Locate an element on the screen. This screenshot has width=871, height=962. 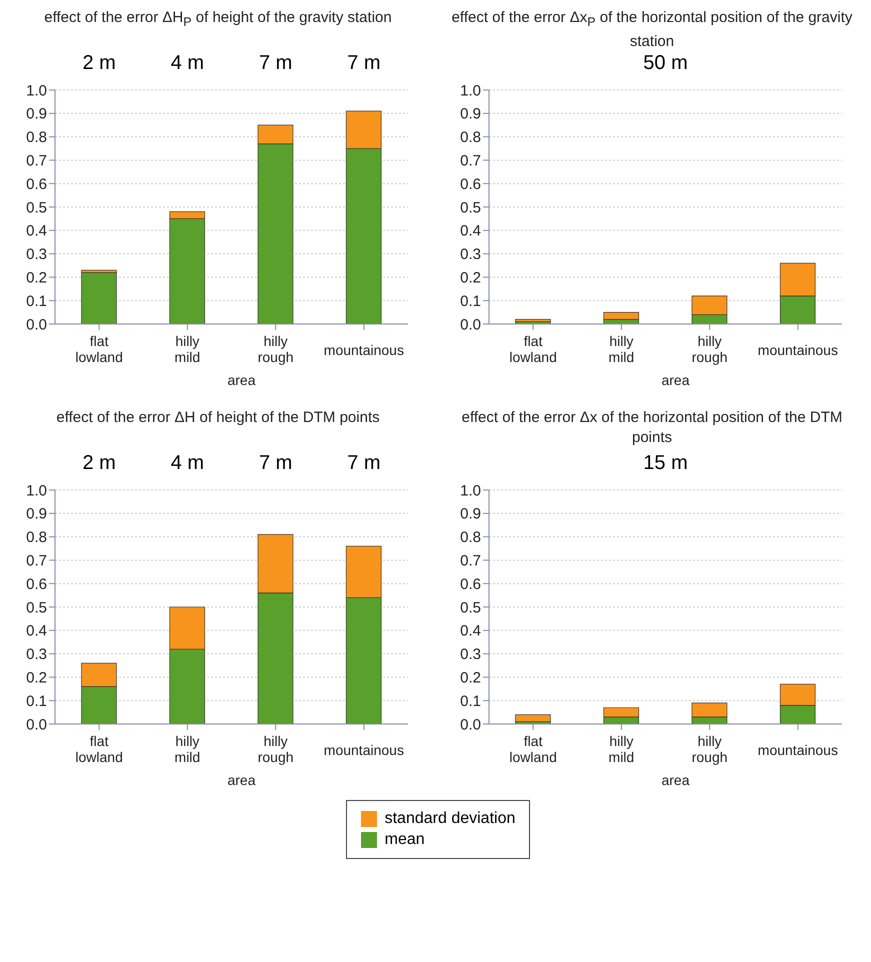
chart-title: effect of the error Δx$_{P}$ of the horizontal position of the gravity station is located at coordinates (652, 29).